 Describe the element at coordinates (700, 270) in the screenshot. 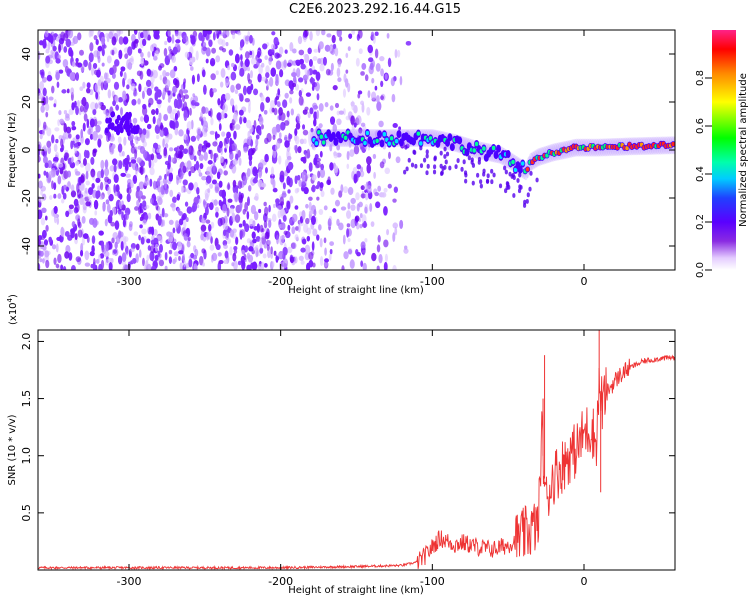

I see `colorbar-tick-label: 0.0` at that location.